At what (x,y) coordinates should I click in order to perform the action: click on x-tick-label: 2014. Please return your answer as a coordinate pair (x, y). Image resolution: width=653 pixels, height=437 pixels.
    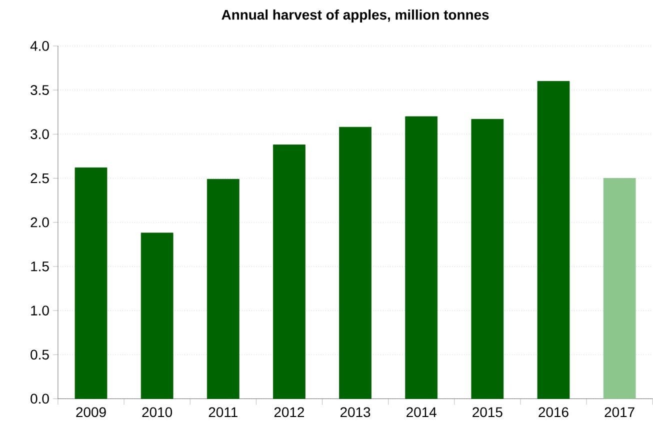
    Looking at the image, I should click on (421, 412).